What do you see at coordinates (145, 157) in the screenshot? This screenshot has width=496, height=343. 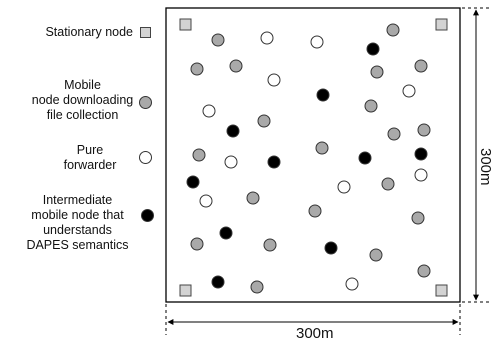 I see `legend-pure-icon` at bounding box center [145, 157].